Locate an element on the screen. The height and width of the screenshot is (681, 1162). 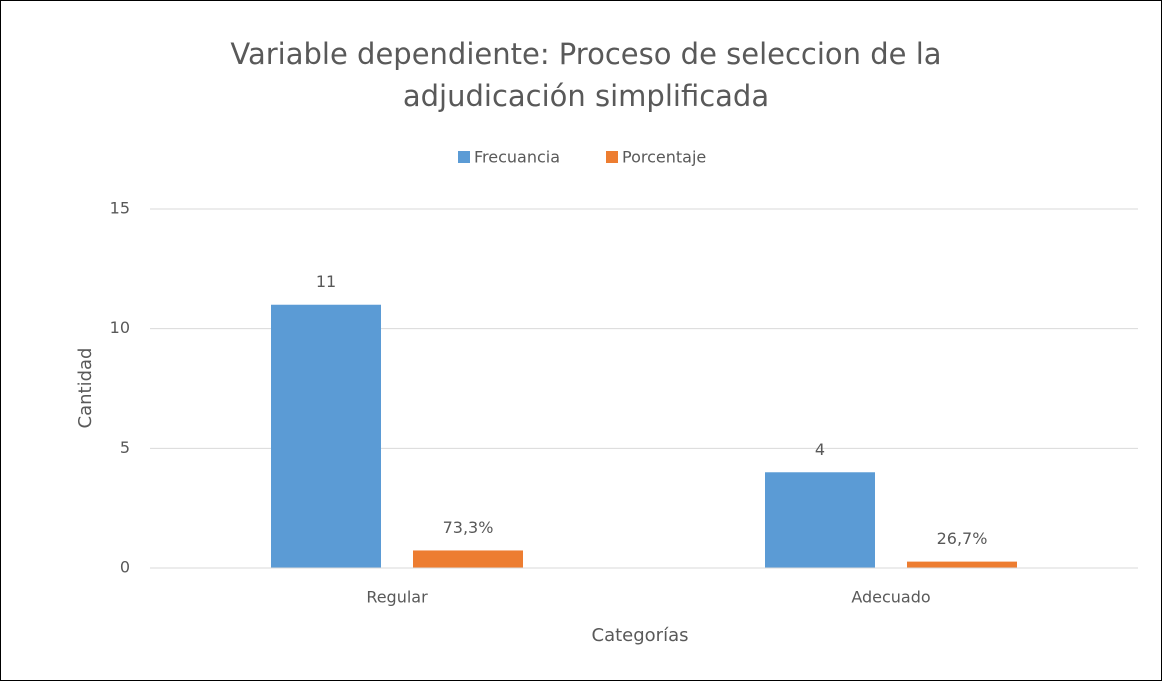
chart-title: adjudicación simplificada is located at coordinates (586, 96).